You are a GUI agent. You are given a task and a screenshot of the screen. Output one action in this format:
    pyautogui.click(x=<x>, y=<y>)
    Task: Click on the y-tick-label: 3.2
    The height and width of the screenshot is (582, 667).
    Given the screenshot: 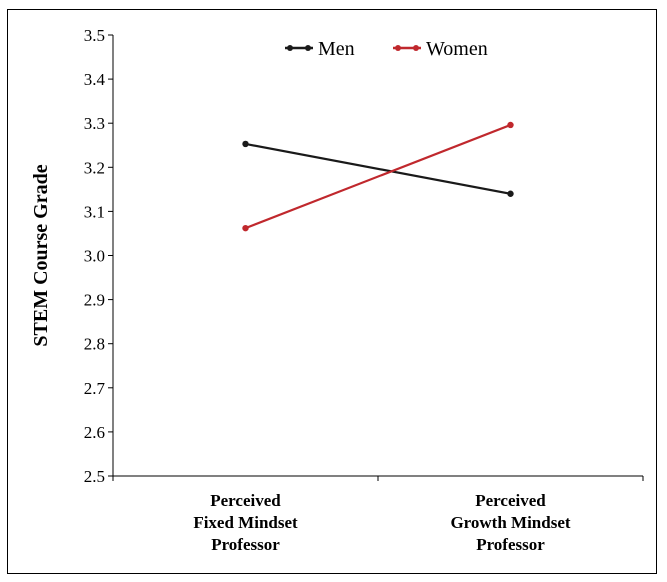 What is the action you would take?
    pyautogui.click(x=94, y=167)
    